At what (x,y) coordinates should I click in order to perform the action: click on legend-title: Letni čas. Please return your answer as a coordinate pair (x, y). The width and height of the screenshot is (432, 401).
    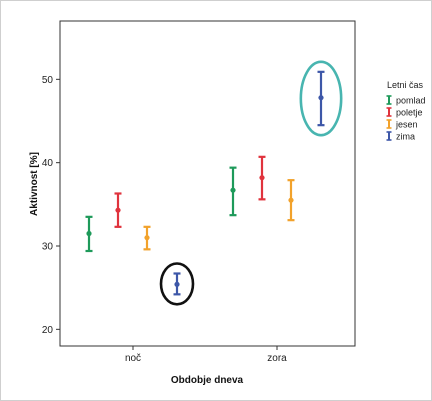
    Looking at the image, I should click on (405, 85).